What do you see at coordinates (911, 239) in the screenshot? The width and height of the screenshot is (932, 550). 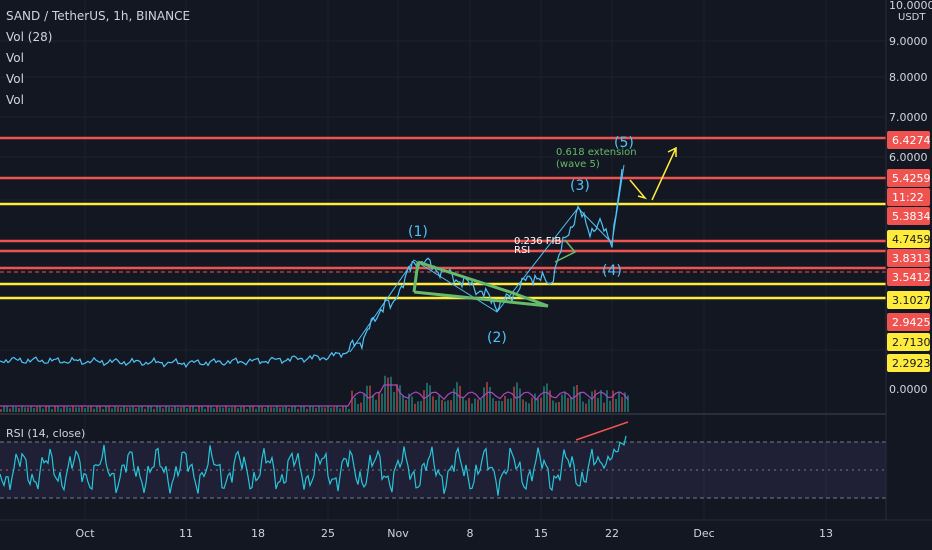 I see `price-tag-label: 4.7459` at bounding box center [911, 239].